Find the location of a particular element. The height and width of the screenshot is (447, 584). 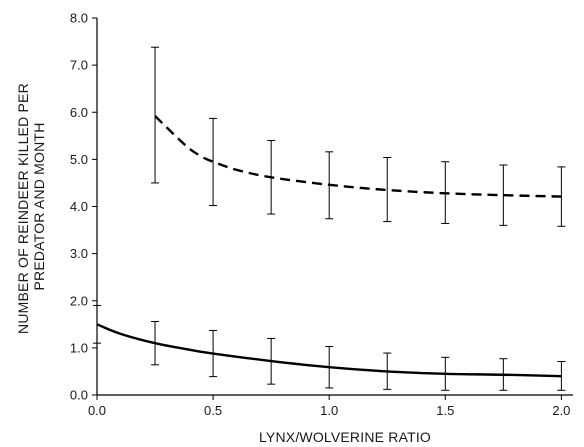

y-tick-label: 5.0 is located at coordinates (79, 159).